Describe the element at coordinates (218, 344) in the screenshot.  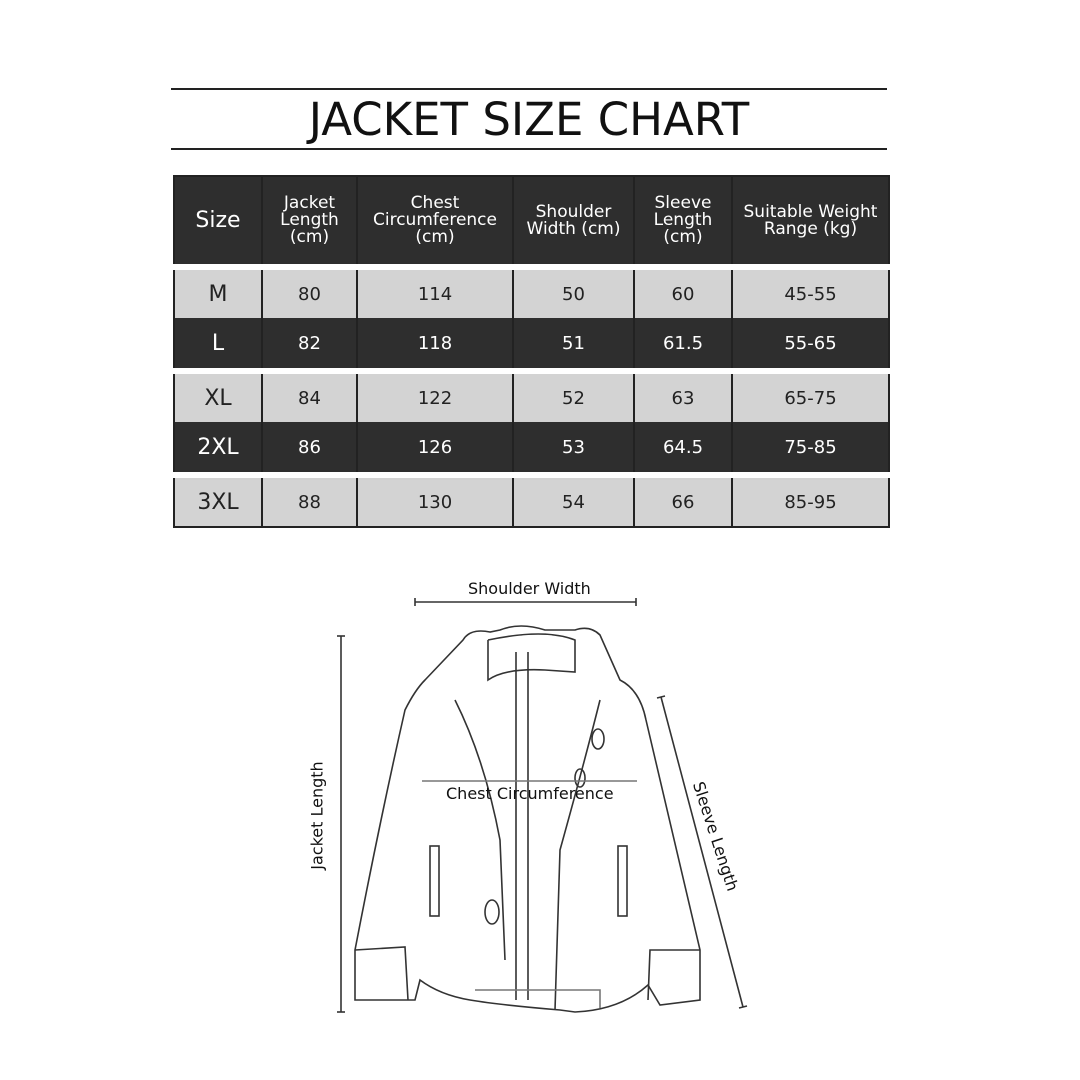
I see `size-cell: L` at that location.